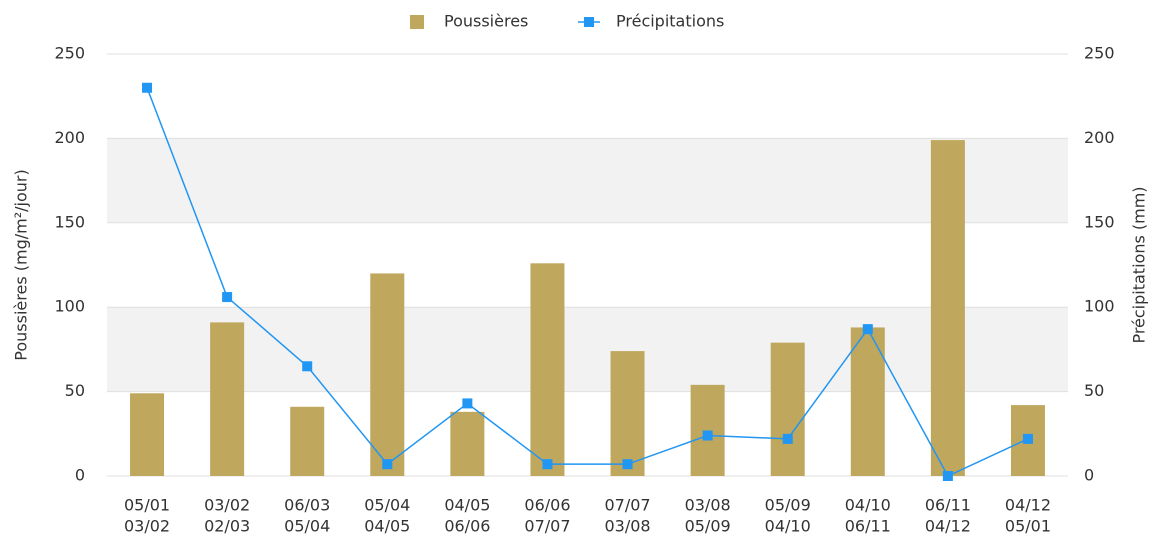 This screenshot has width=1154, height=542. What do you see at coordinates (670, 21) in the screenshot?
I see `legend-label: Précipitations` at bounding box center [670, 21].